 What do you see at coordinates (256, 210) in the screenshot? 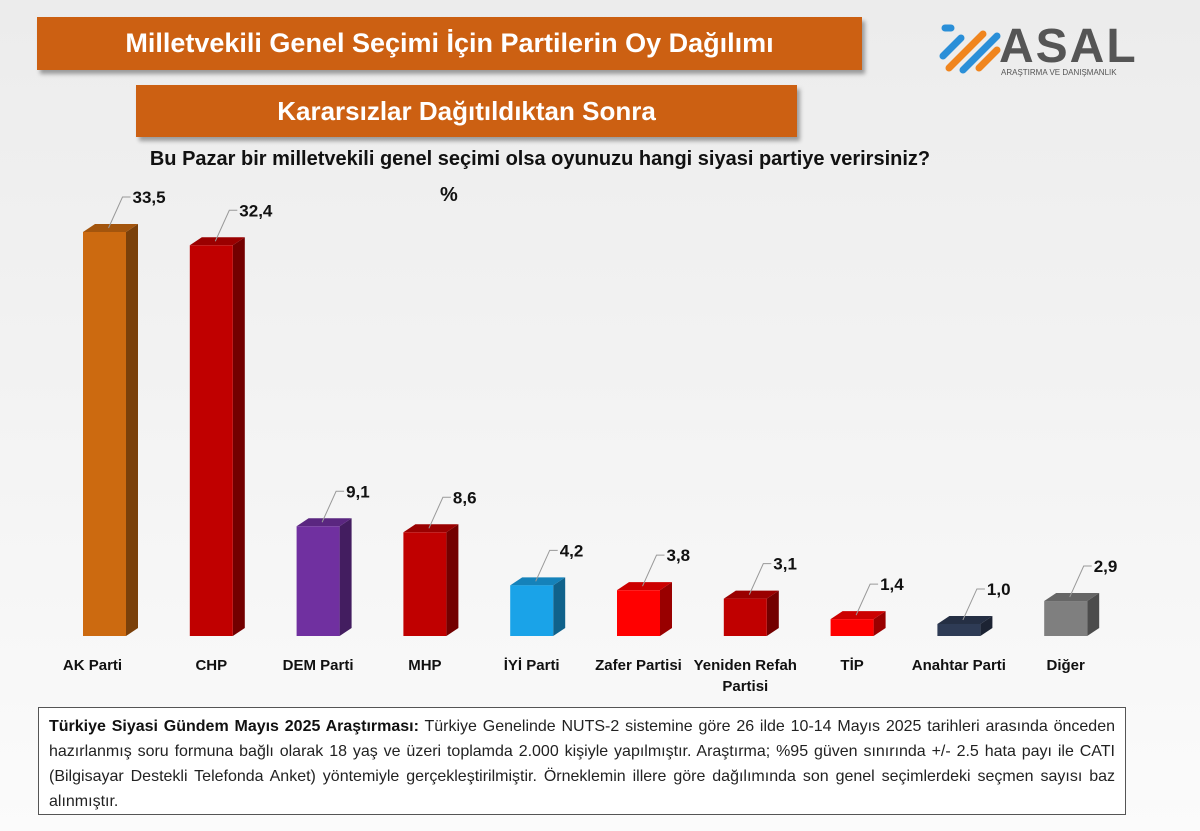
I see `value-label: 32,4` at bounding box center [256, 210].